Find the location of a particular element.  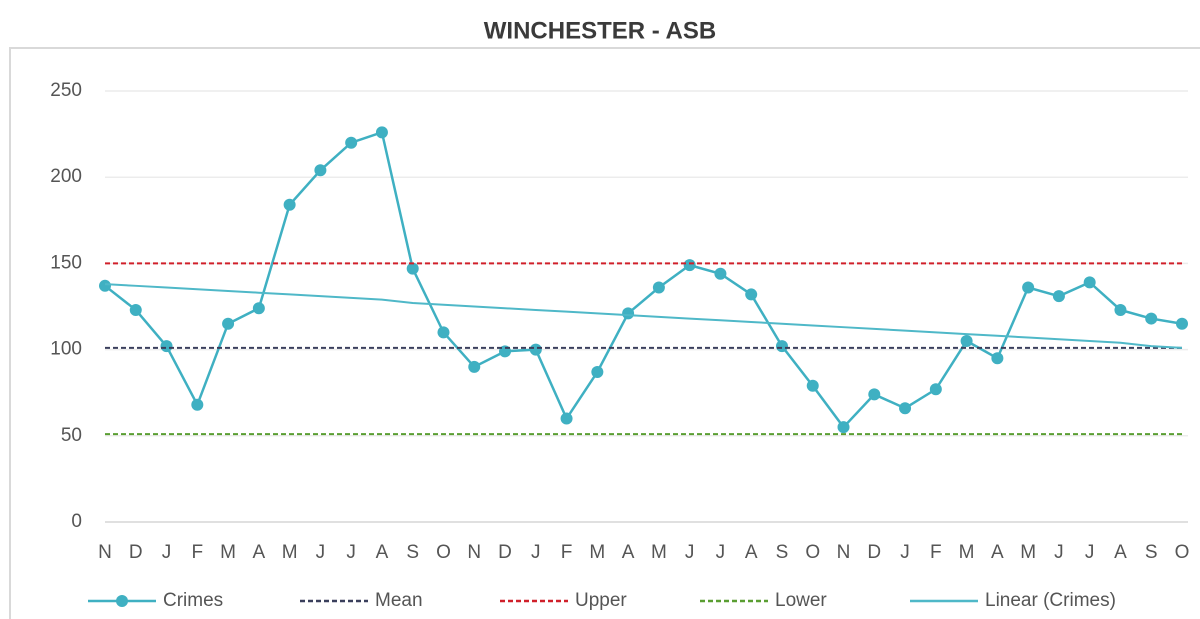

legend-label: Upper is located at coordinates (601, 600).